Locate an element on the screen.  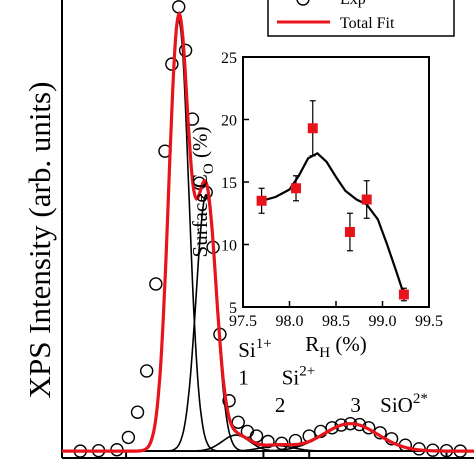
inset-x-axis-label: RH (%) is located at coordinates (336, 346).